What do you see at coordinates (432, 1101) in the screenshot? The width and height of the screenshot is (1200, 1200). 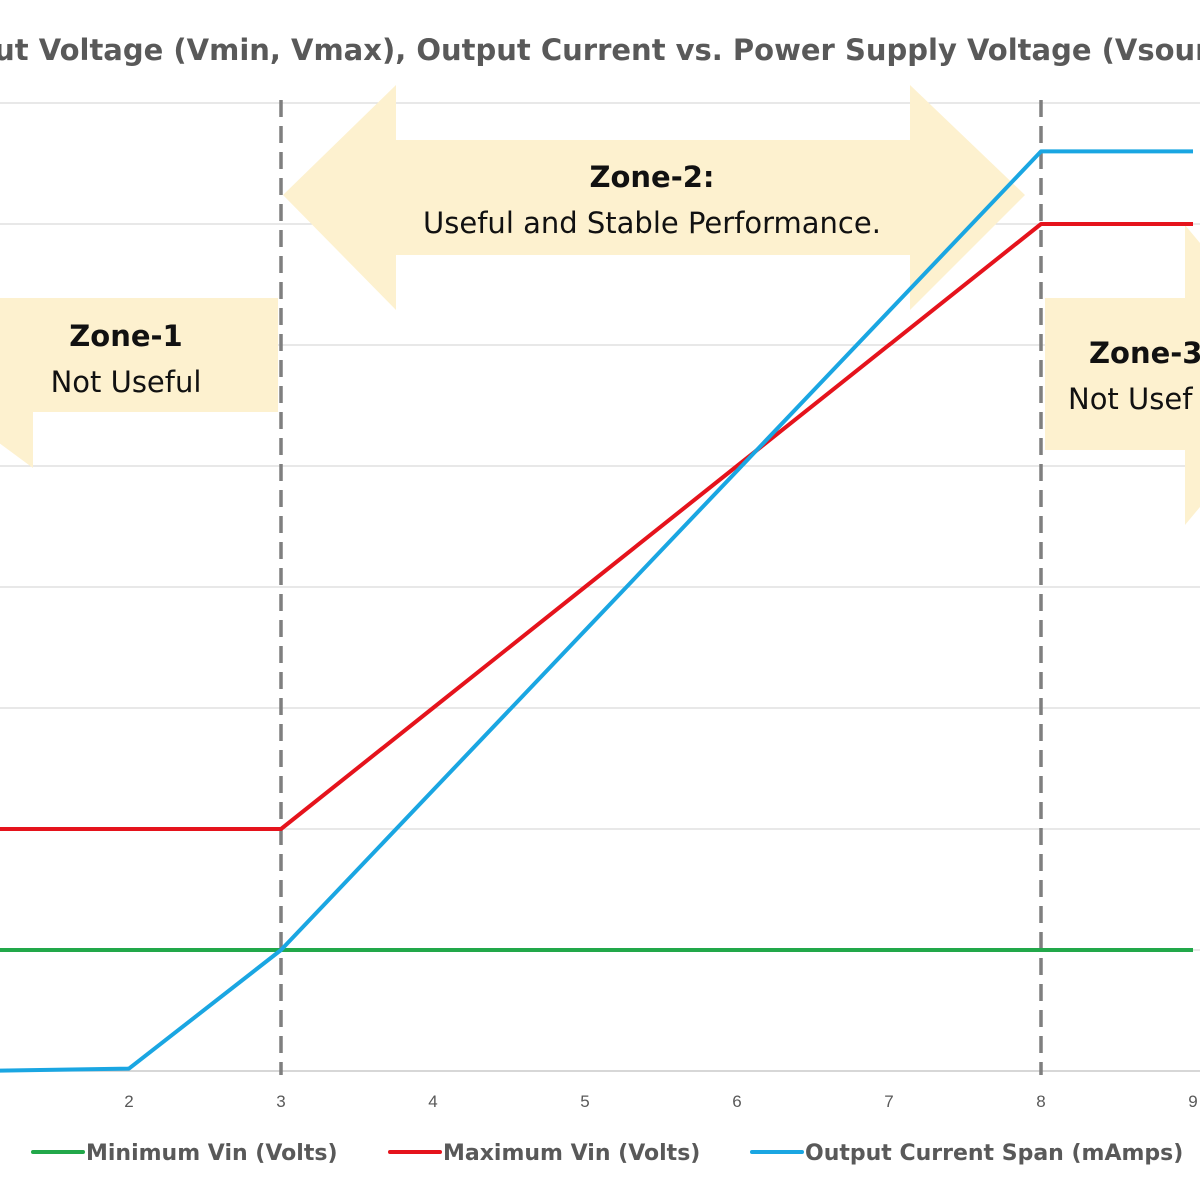 I see `x-tick-label: 4` at bounding box center [432, 1101].